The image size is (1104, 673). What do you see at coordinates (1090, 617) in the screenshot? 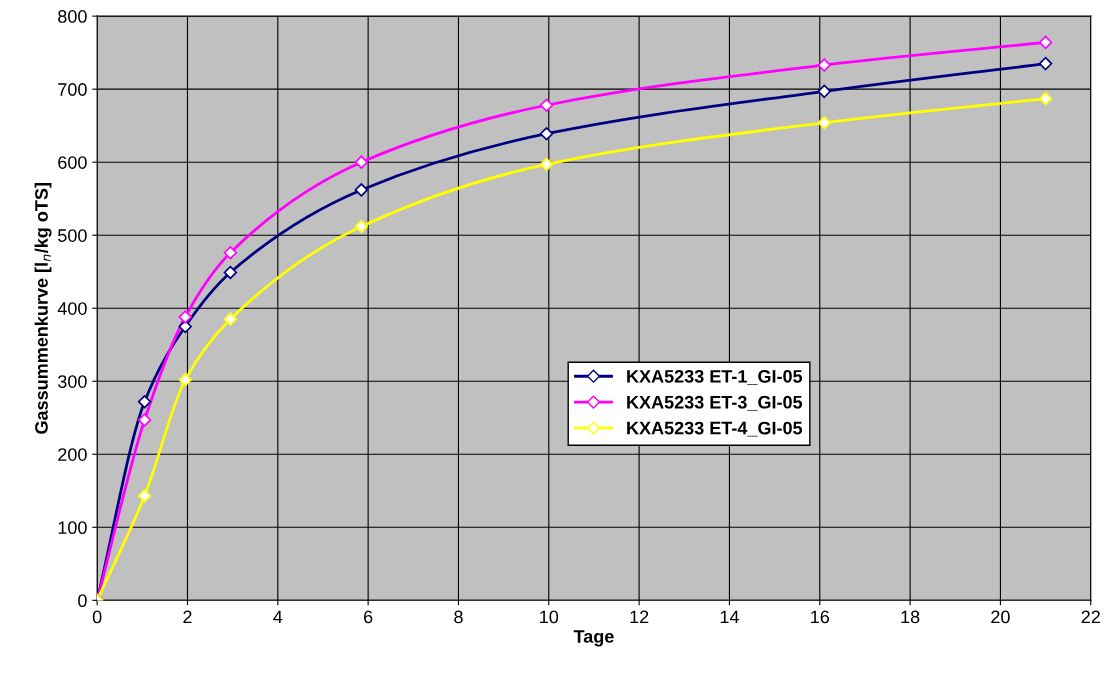
I see `x-tick-label: 22` at bounding box center [1090, 617].